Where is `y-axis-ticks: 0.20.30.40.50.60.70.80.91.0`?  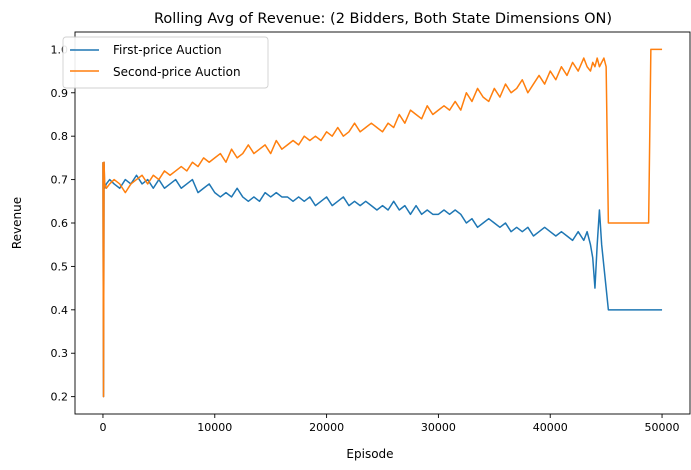 y-axis-ticks: 0.20.30.40.50.60.70.80.91.0 is located at coordinates (63, 223).